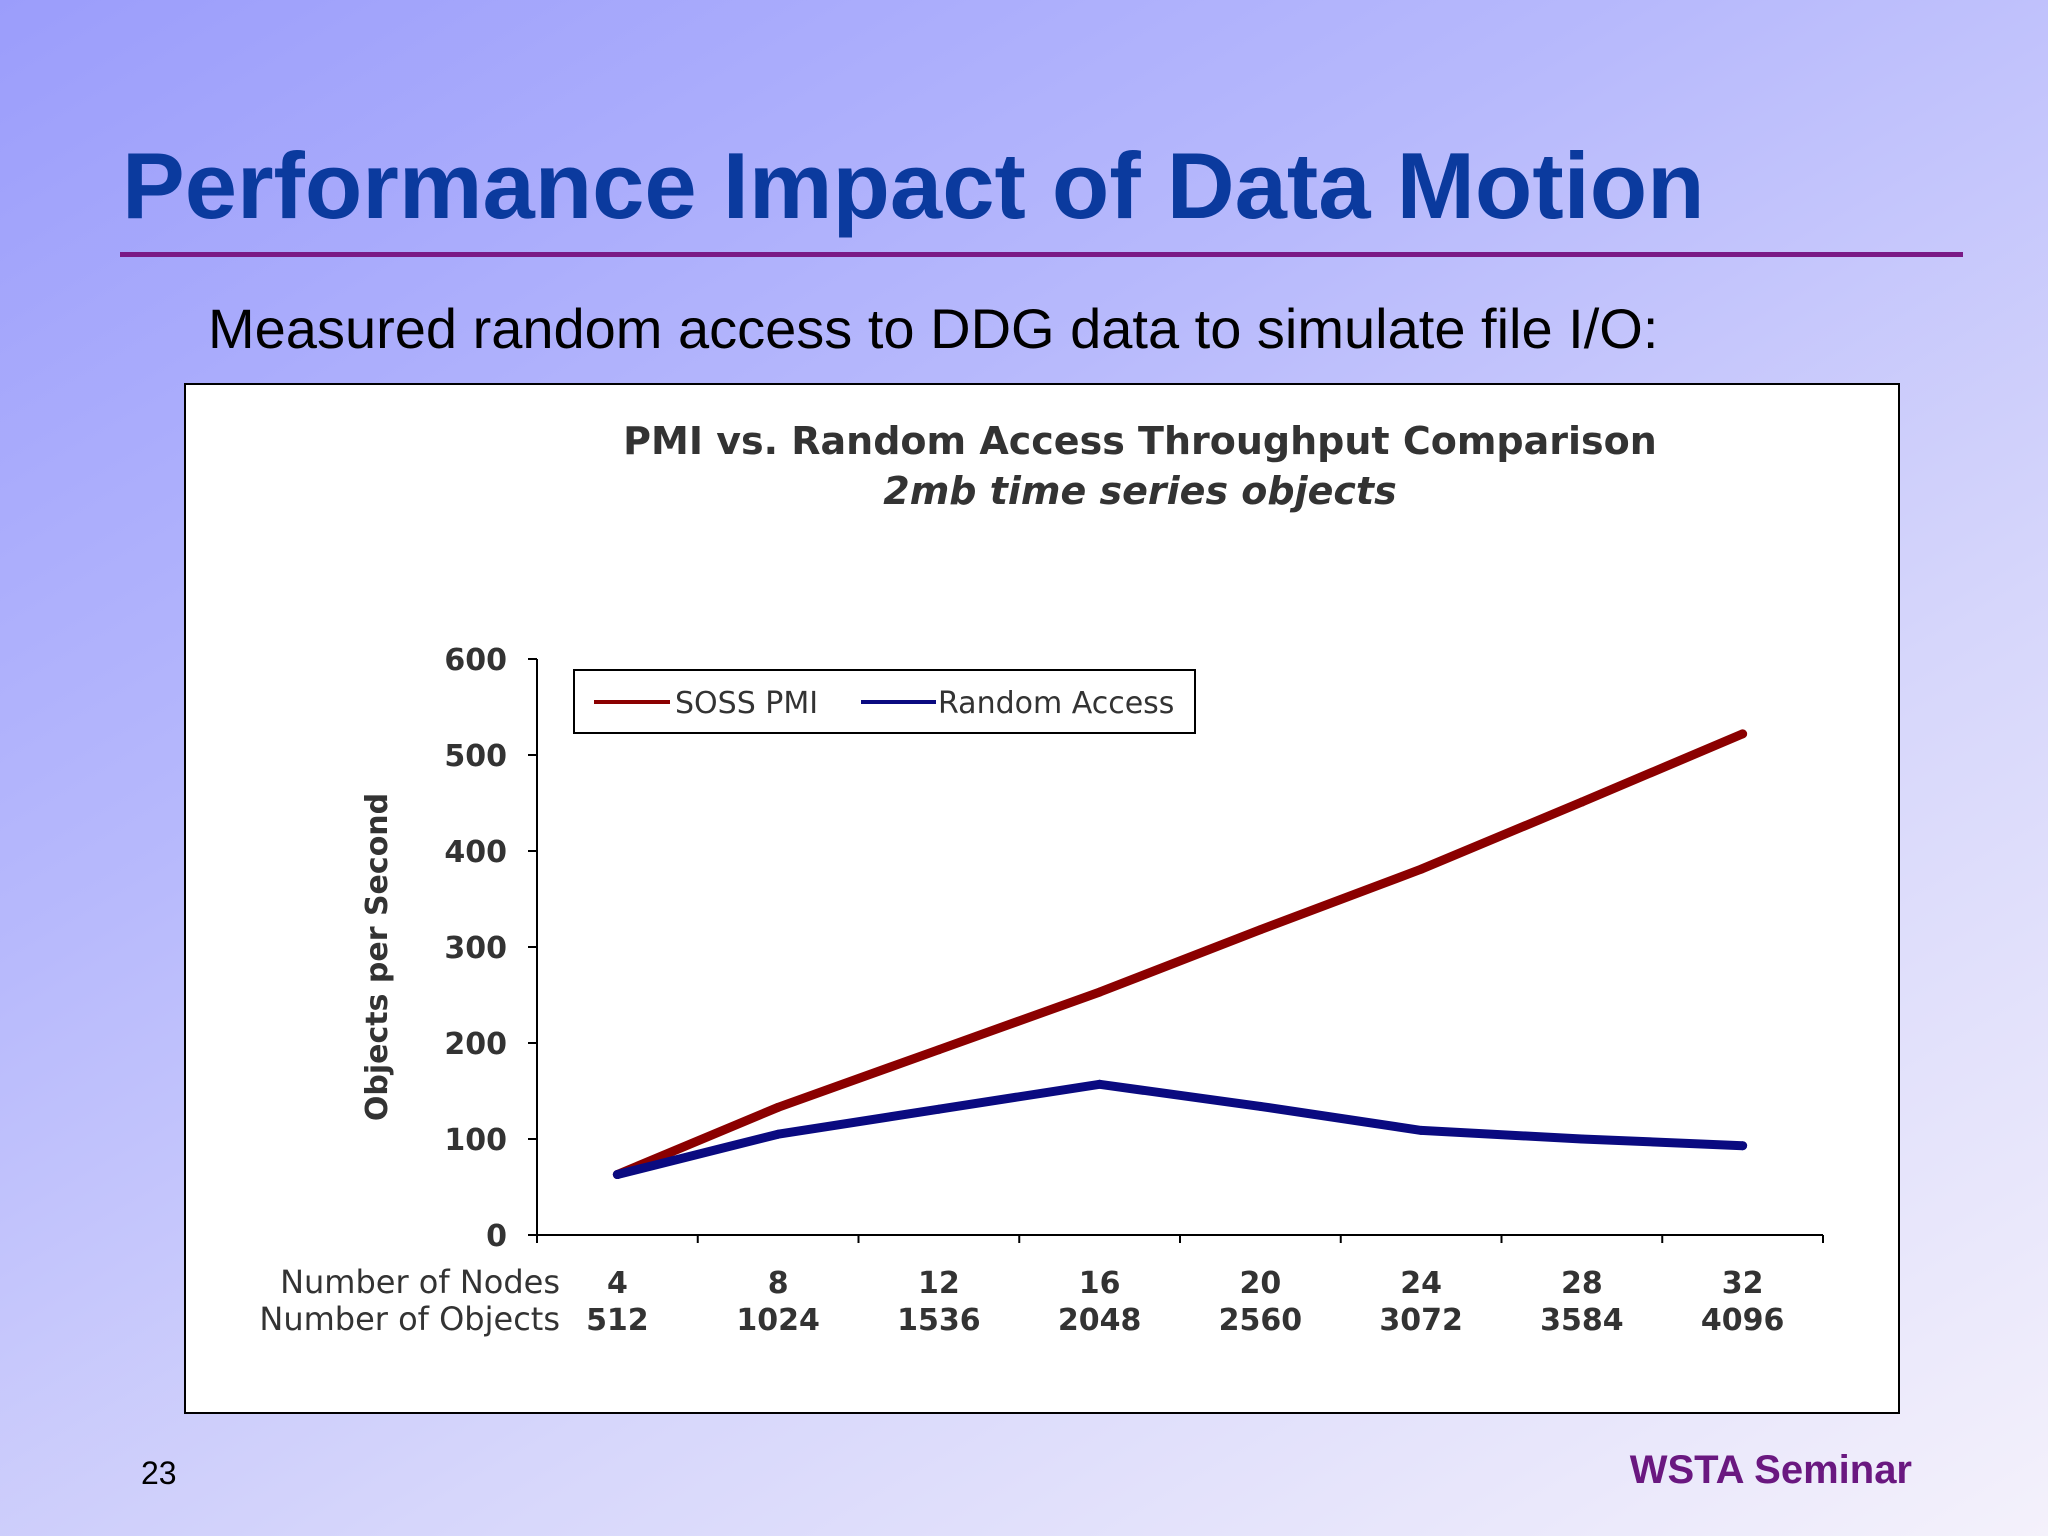  What do you see at coordinates (1421, 1320) in the screenshot?
I see `category-tick-label: 3072` at bounding box center [1421, 1320].